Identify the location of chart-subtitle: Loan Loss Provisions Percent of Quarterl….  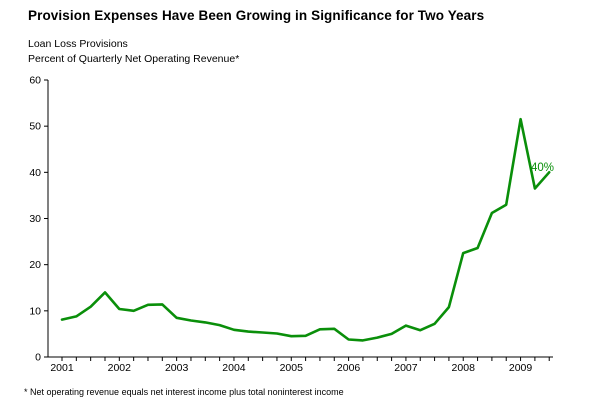
(133, 52).